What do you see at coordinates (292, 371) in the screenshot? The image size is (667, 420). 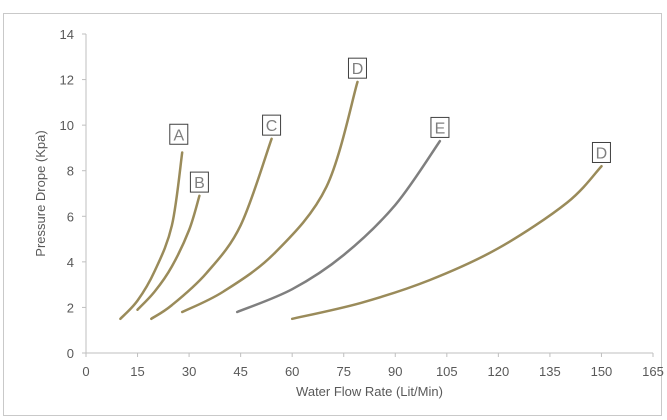 I see `x-tick-label: 60` at bounding box center [292, 371].